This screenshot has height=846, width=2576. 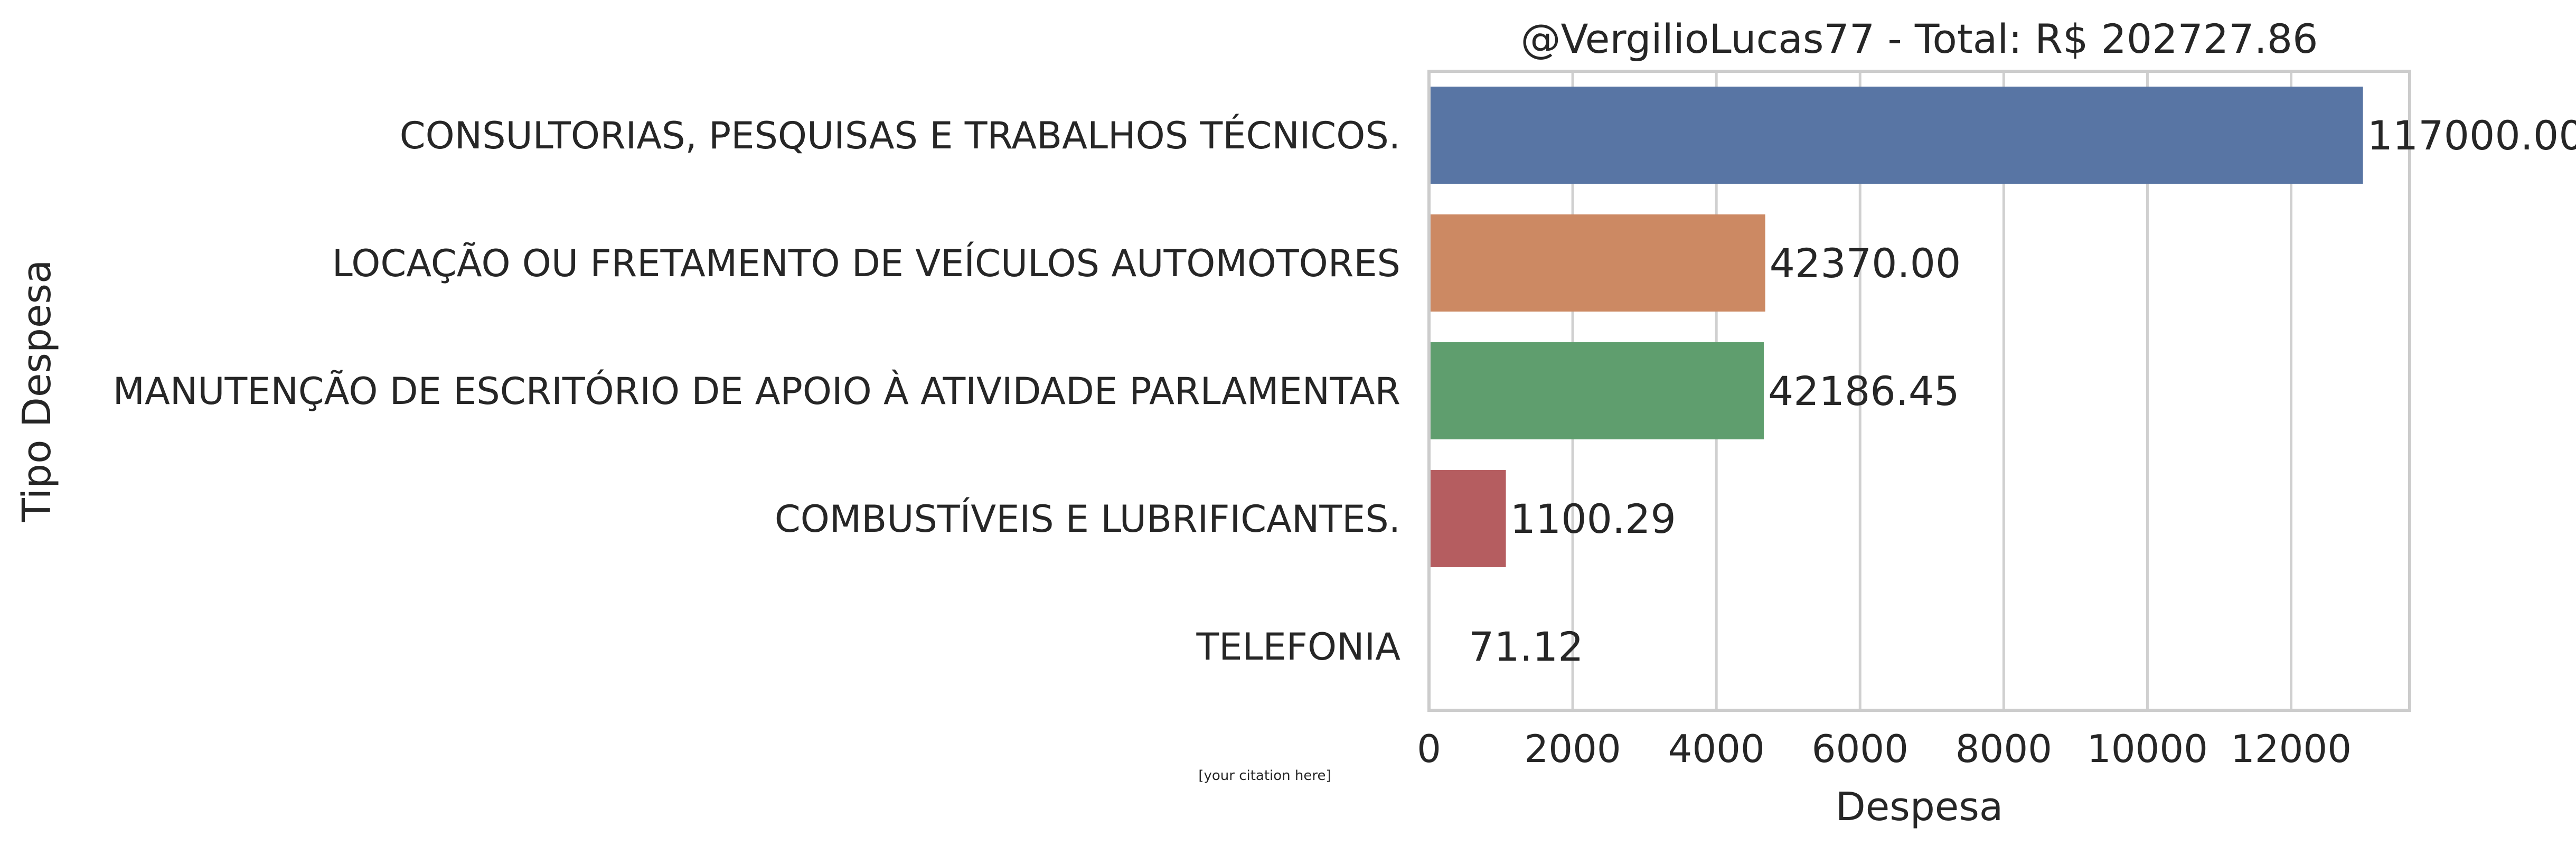 What do you see at coordinates (1716, 749) in the screenshot?
I see `x-tick-label: 4000` at bounding box center [1716, 749].